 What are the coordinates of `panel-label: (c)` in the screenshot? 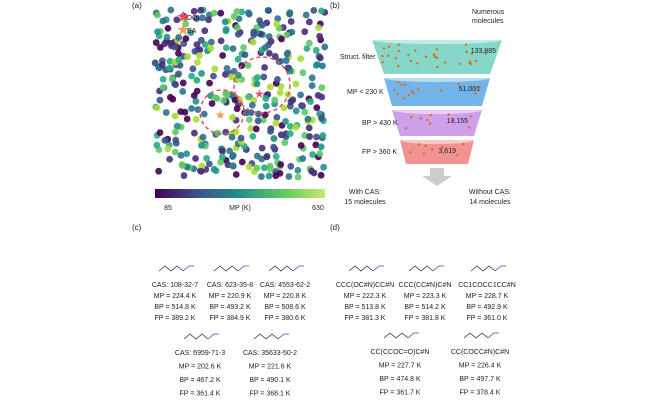 It's located at (137, 227).